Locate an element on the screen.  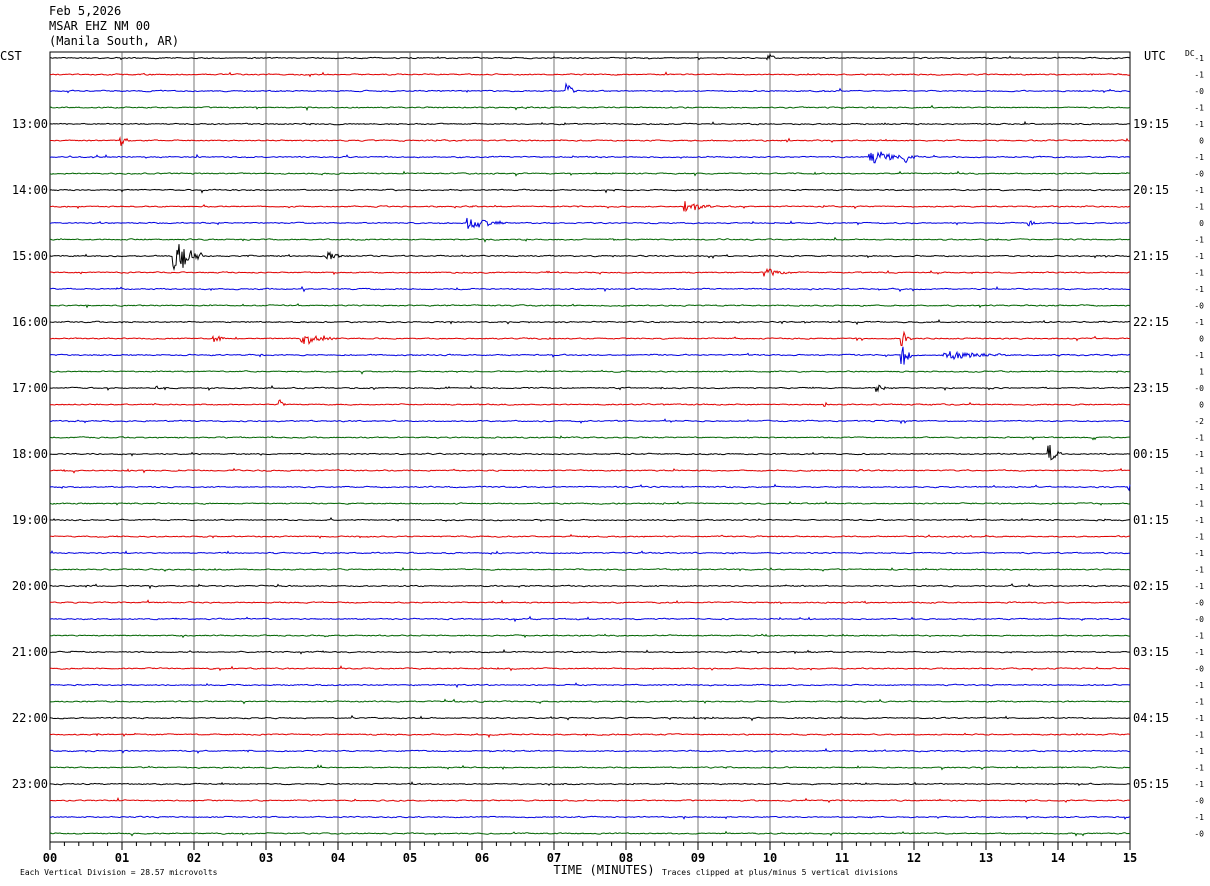
x-tick-label: 13 is located at coordinates (986, 858).